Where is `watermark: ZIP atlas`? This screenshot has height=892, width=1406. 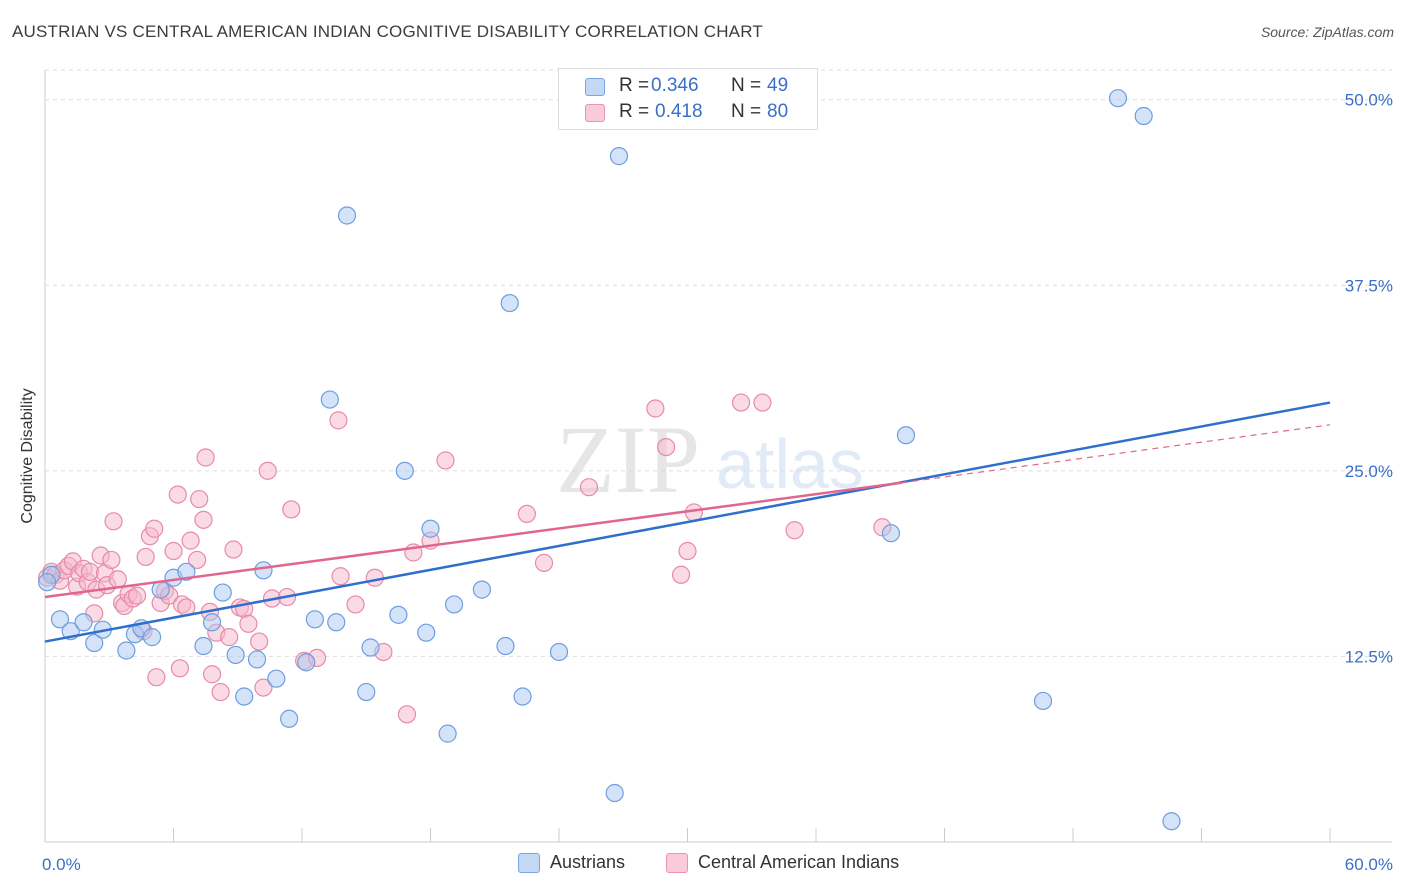
watermark: ZIP atlas is located at coordinates (710, 459).